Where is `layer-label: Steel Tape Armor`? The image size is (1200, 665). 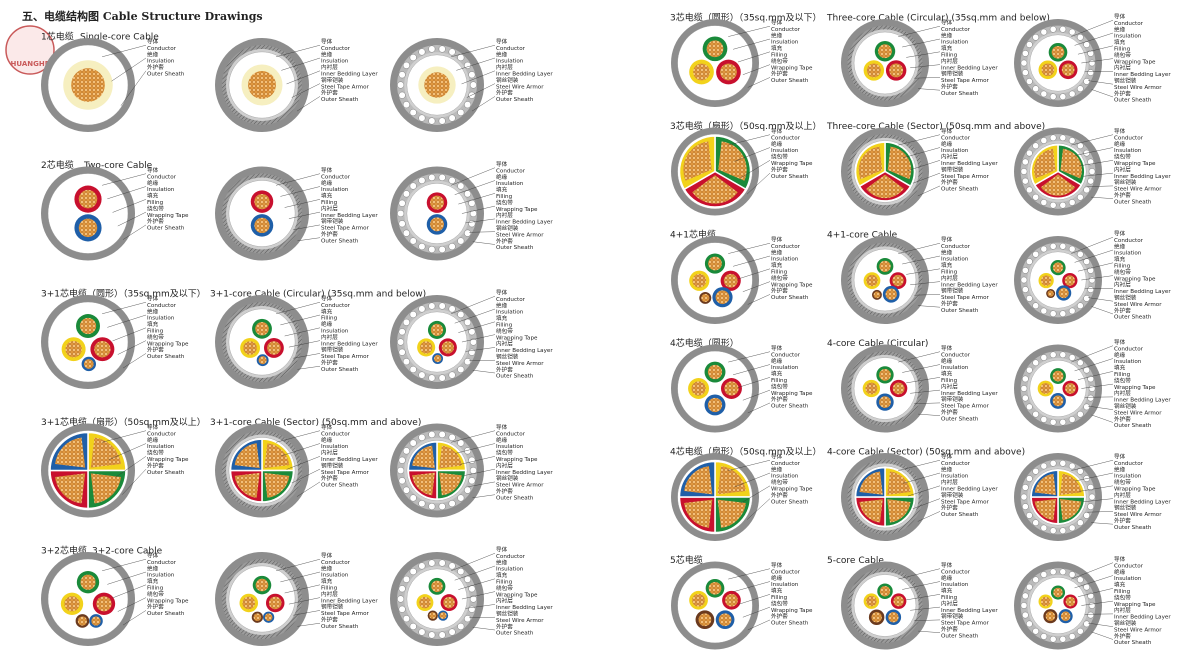 layer-label: Steel Tape Armor is located at coordinates (965, 624).